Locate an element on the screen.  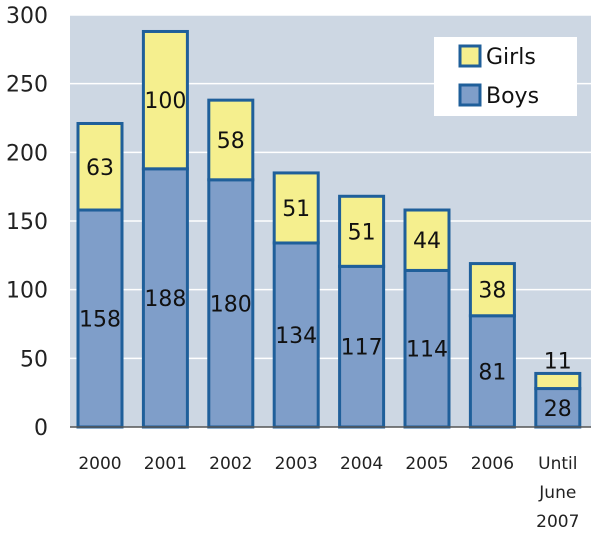
y-tick-label: 250 is located at coordinates (27, 85).